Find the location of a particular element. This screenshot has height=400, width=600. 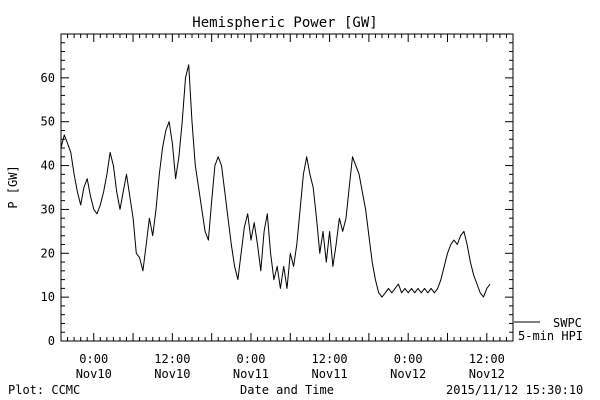

y-tick-label: 10 is located at coordinates (48, 297).